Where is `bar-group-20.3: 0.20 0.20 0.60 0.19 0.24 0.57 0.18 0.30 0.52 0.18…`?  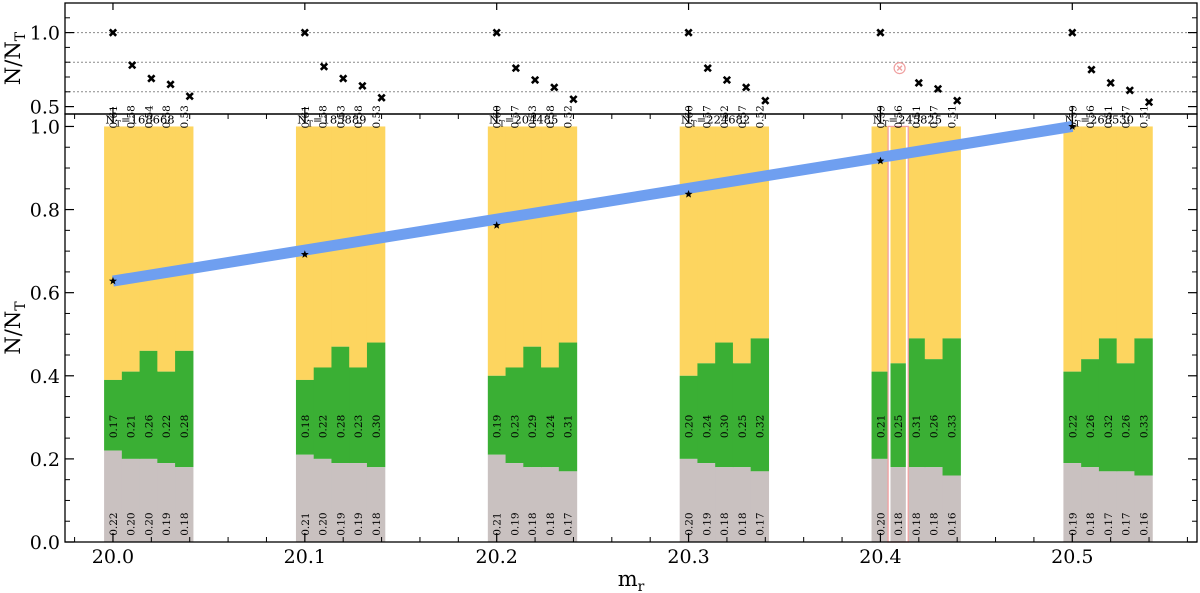
bar-group-20.3: 0.20 0.20 0.60 0.19 0.24 0.57 0.18 0.30 0.52 0.18… is located at coordinates (724, 323).